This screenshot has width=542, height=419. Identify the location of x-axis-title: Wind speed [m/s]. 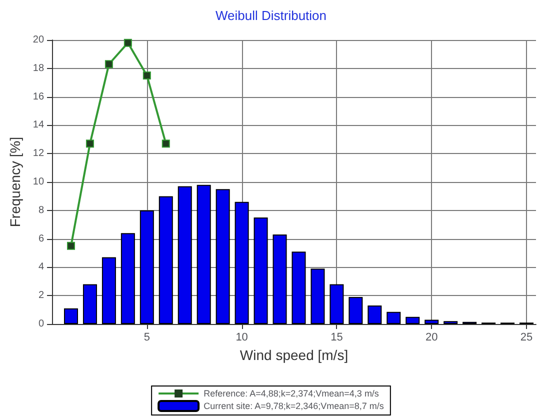
(294, 354).